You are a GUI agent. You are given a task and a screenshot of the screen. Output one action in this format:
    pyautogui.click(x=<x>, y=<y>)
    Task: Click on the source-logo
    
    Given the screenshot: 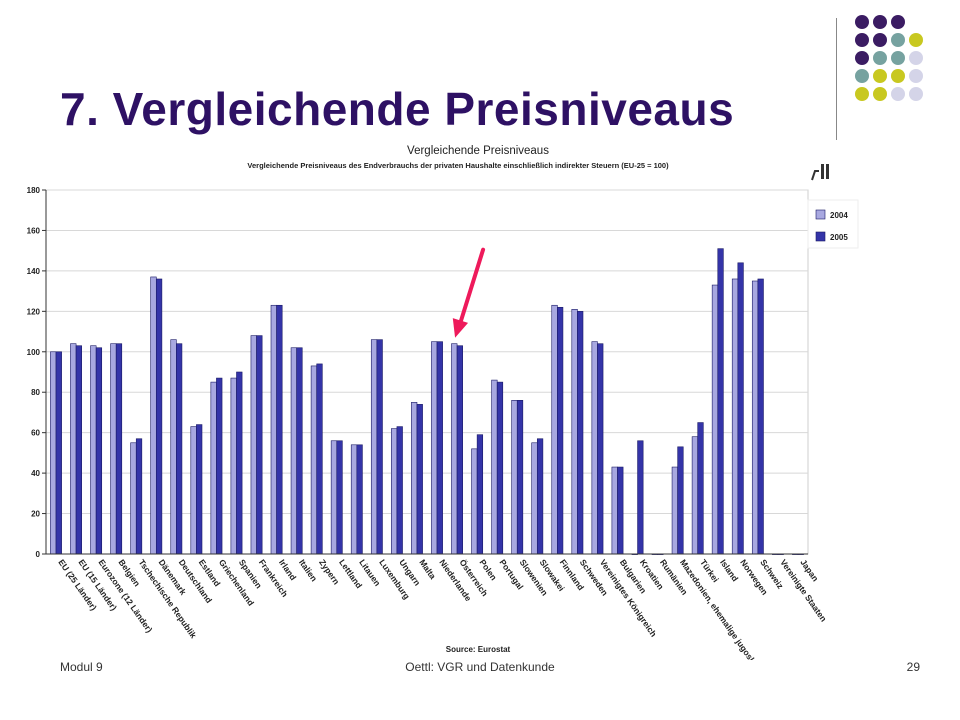 What is the action you would take?
    pyautogui.click(x=820, y=172)
    